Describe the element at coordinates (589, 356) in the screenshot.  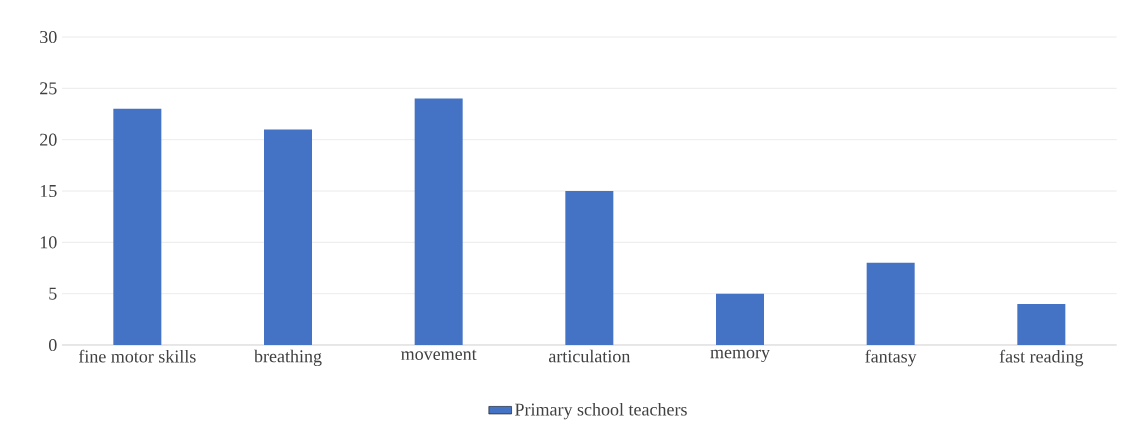
I see `x-tick-label: articulation` at that location.